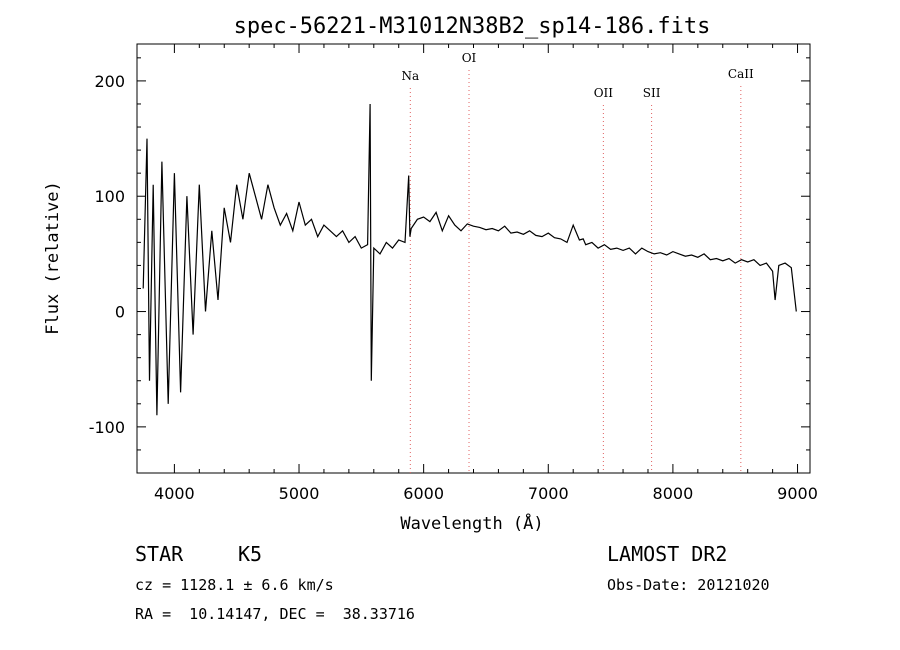 The image size is (900, 650). I want to click on coordinates: RA = 10.14147, DEC = 38.33716, so click(275, 614).